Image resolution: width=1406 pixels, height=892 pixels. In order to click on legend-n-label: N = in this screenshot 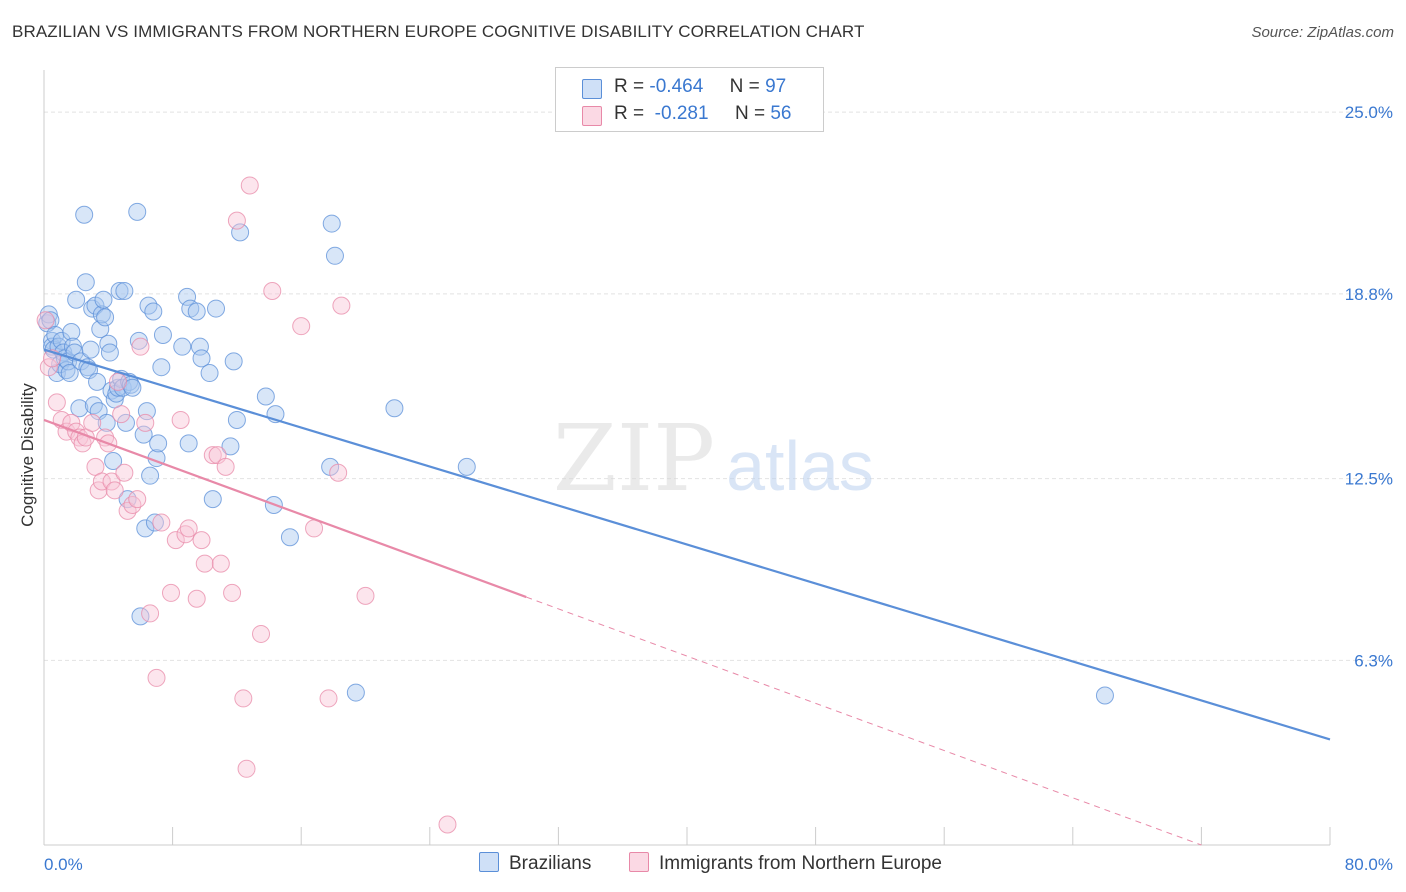, I will do `click(750, 113)`.